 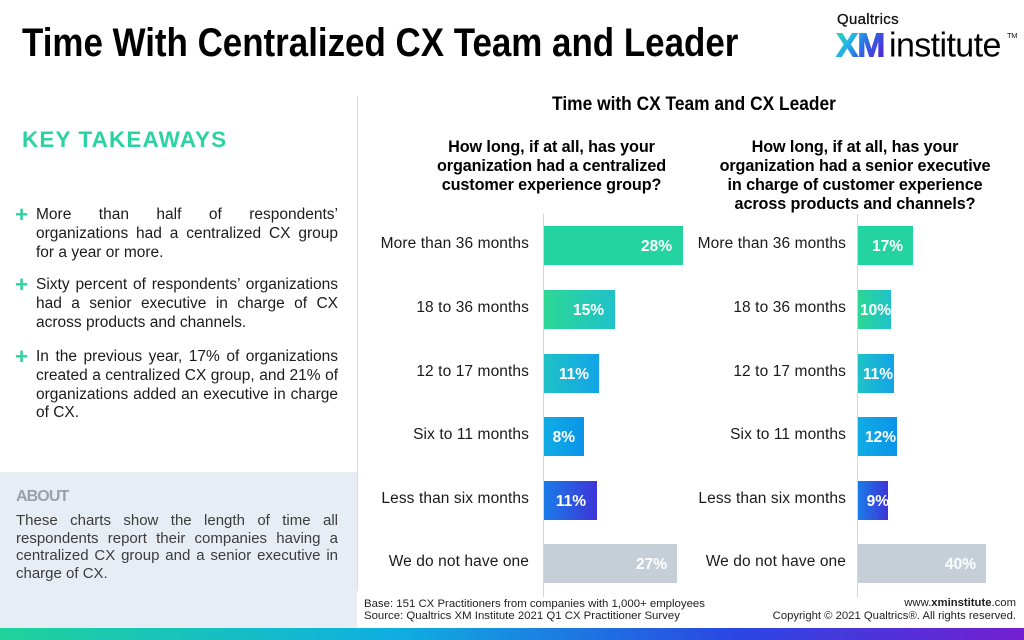 I want to click on svg-text: XM, so click(x=860, y=46).